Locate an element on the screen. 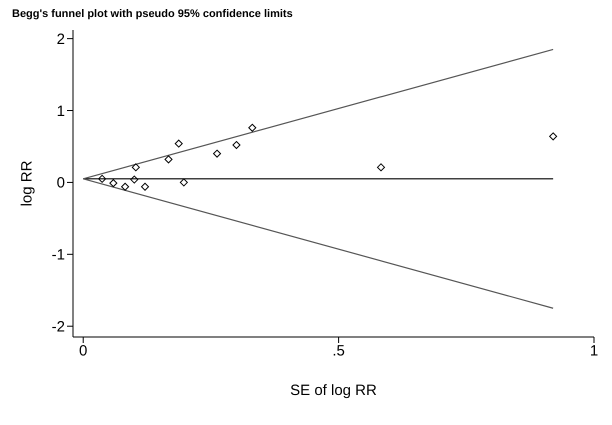 The width and height of the screenshot is (612, 425). y-tick-label: 0 is located at coordinates (60, 183).